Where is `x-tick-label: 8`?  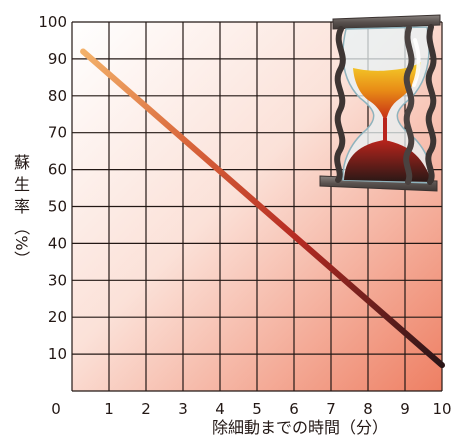
x-tick-label: 8 is located at coordinates (368, 409).